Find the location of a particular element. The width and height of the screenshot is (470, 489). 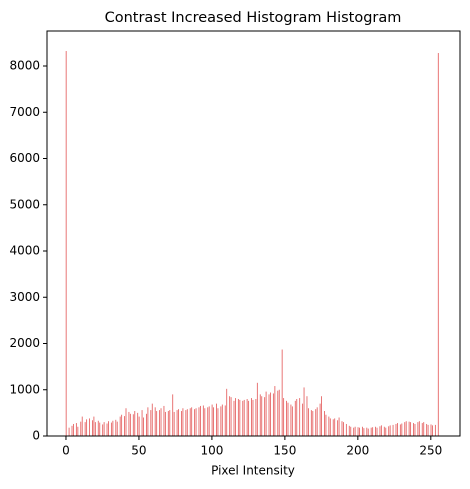

y-tick-label: 7000 is located at coordinates (24, 112).